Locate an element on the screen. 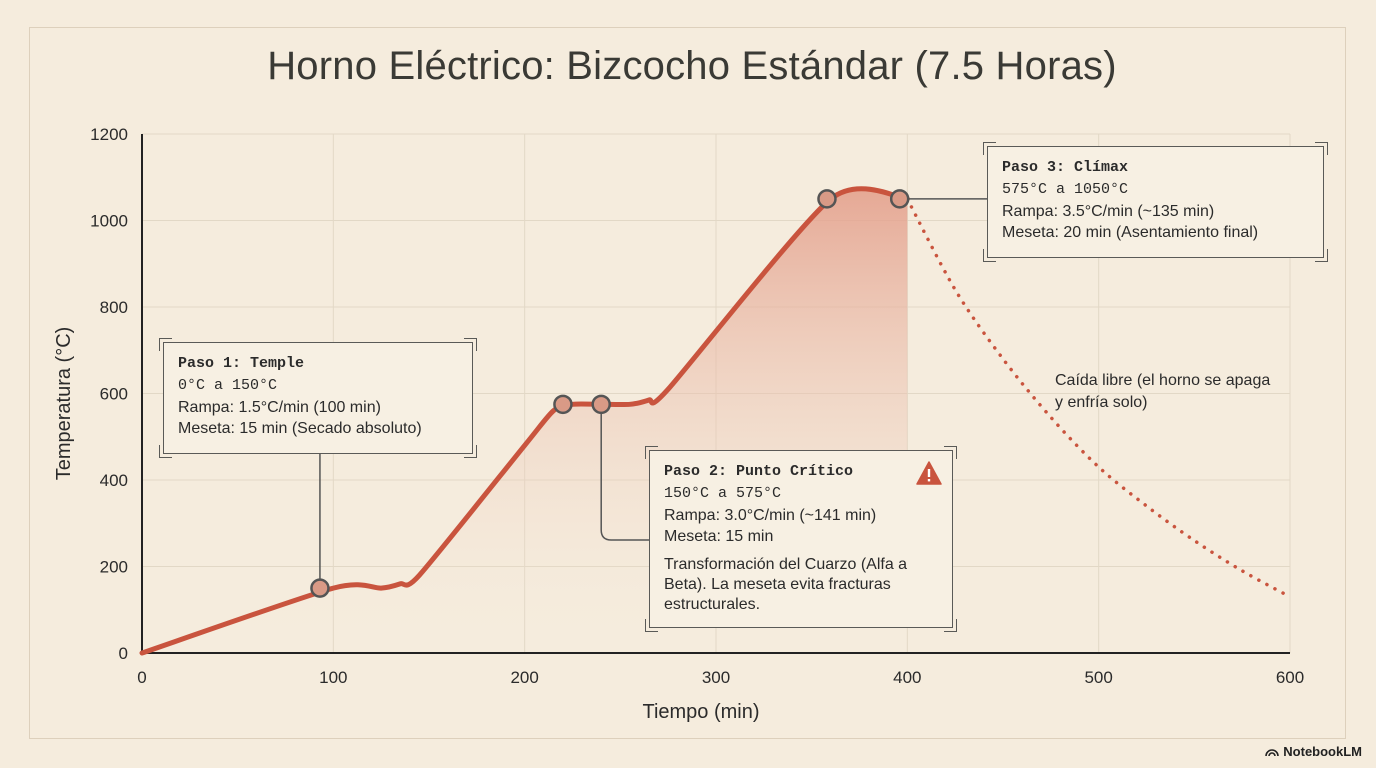 The height and width of the screenshot is (768, 1376). y-tick-label: 200 is located at coordinates (114, 567).